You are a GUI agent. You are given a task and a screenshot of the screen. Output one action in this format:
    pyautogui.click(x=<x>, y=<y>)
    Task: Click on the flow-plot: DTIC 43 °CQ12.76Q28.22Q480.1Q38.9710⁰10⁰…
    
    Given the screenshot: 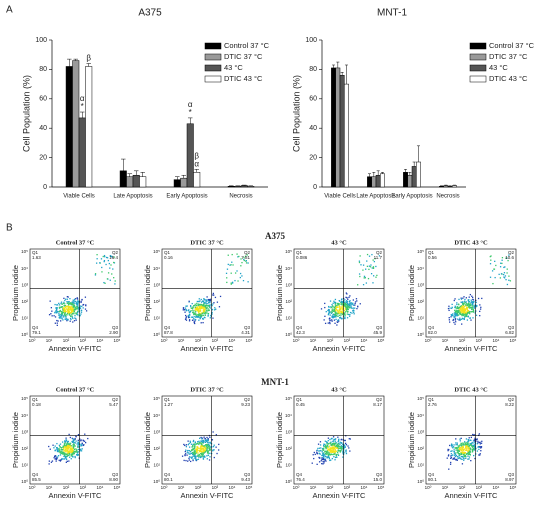 What is the action you would take?
    pyautogui.click(x=461, y=443)
    